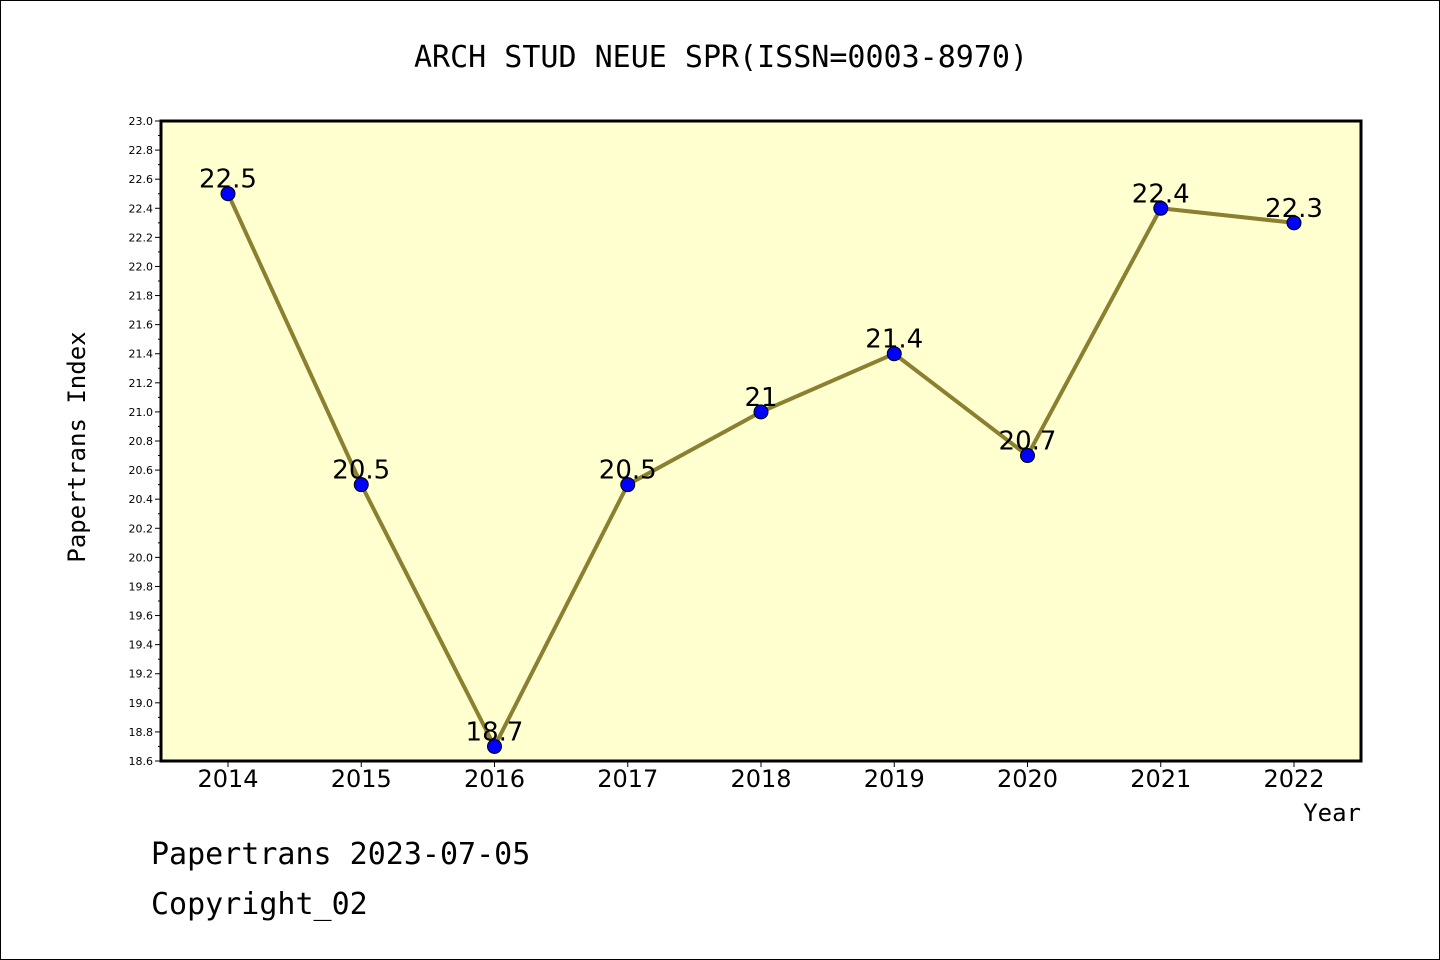 The width and height of the screenshot is (1440, 960). I want to click on y-tick-label: 19.8, so click(141, 586).